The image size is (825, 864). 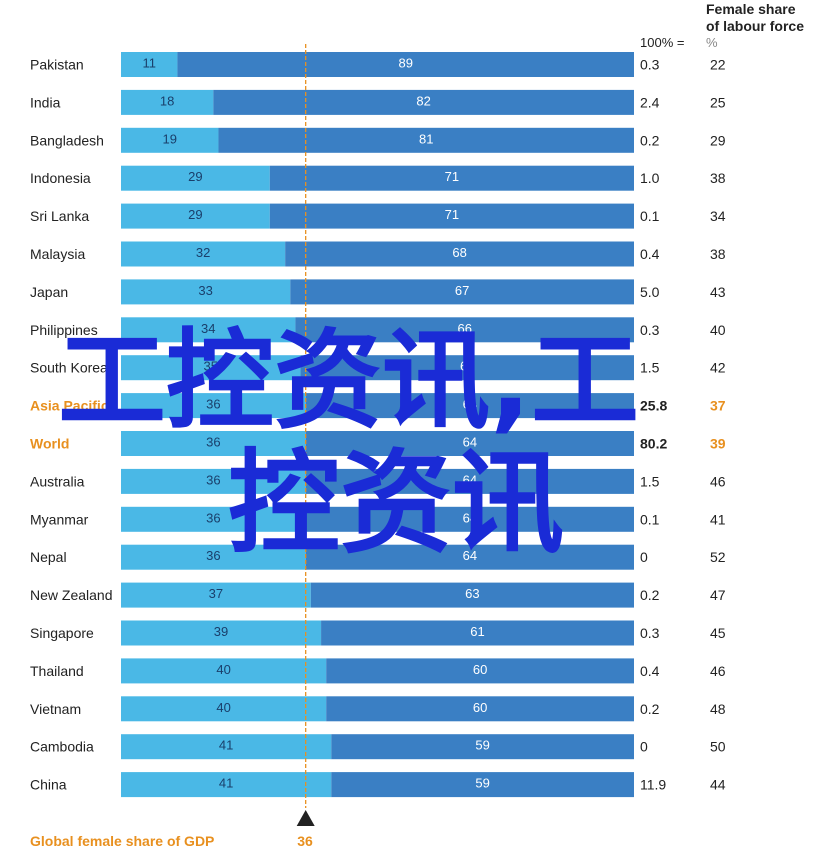 What do you see at coordinates (211, 366) in the screenshot?
I see `bar-female-value: 35` at bounding box center [211, 366].